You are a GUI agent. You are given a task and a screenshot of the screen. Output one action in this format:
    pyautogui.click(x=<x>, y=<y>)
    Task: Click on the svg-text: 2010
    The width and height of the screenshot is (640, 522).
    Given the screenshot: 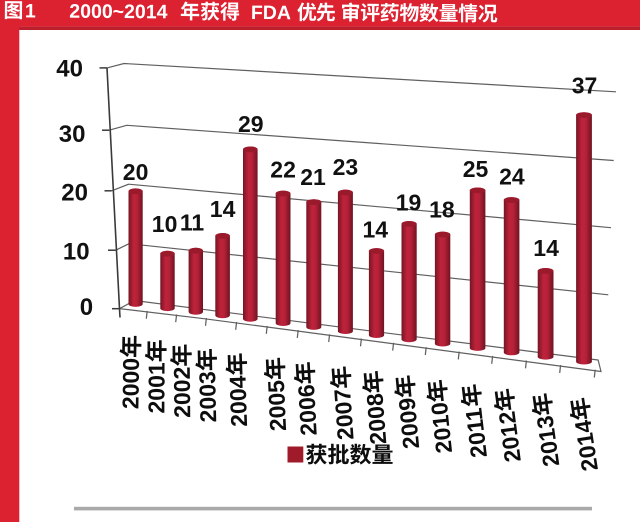 What is the action you would take?
    pyautogui.click(x=441, y=428)
    